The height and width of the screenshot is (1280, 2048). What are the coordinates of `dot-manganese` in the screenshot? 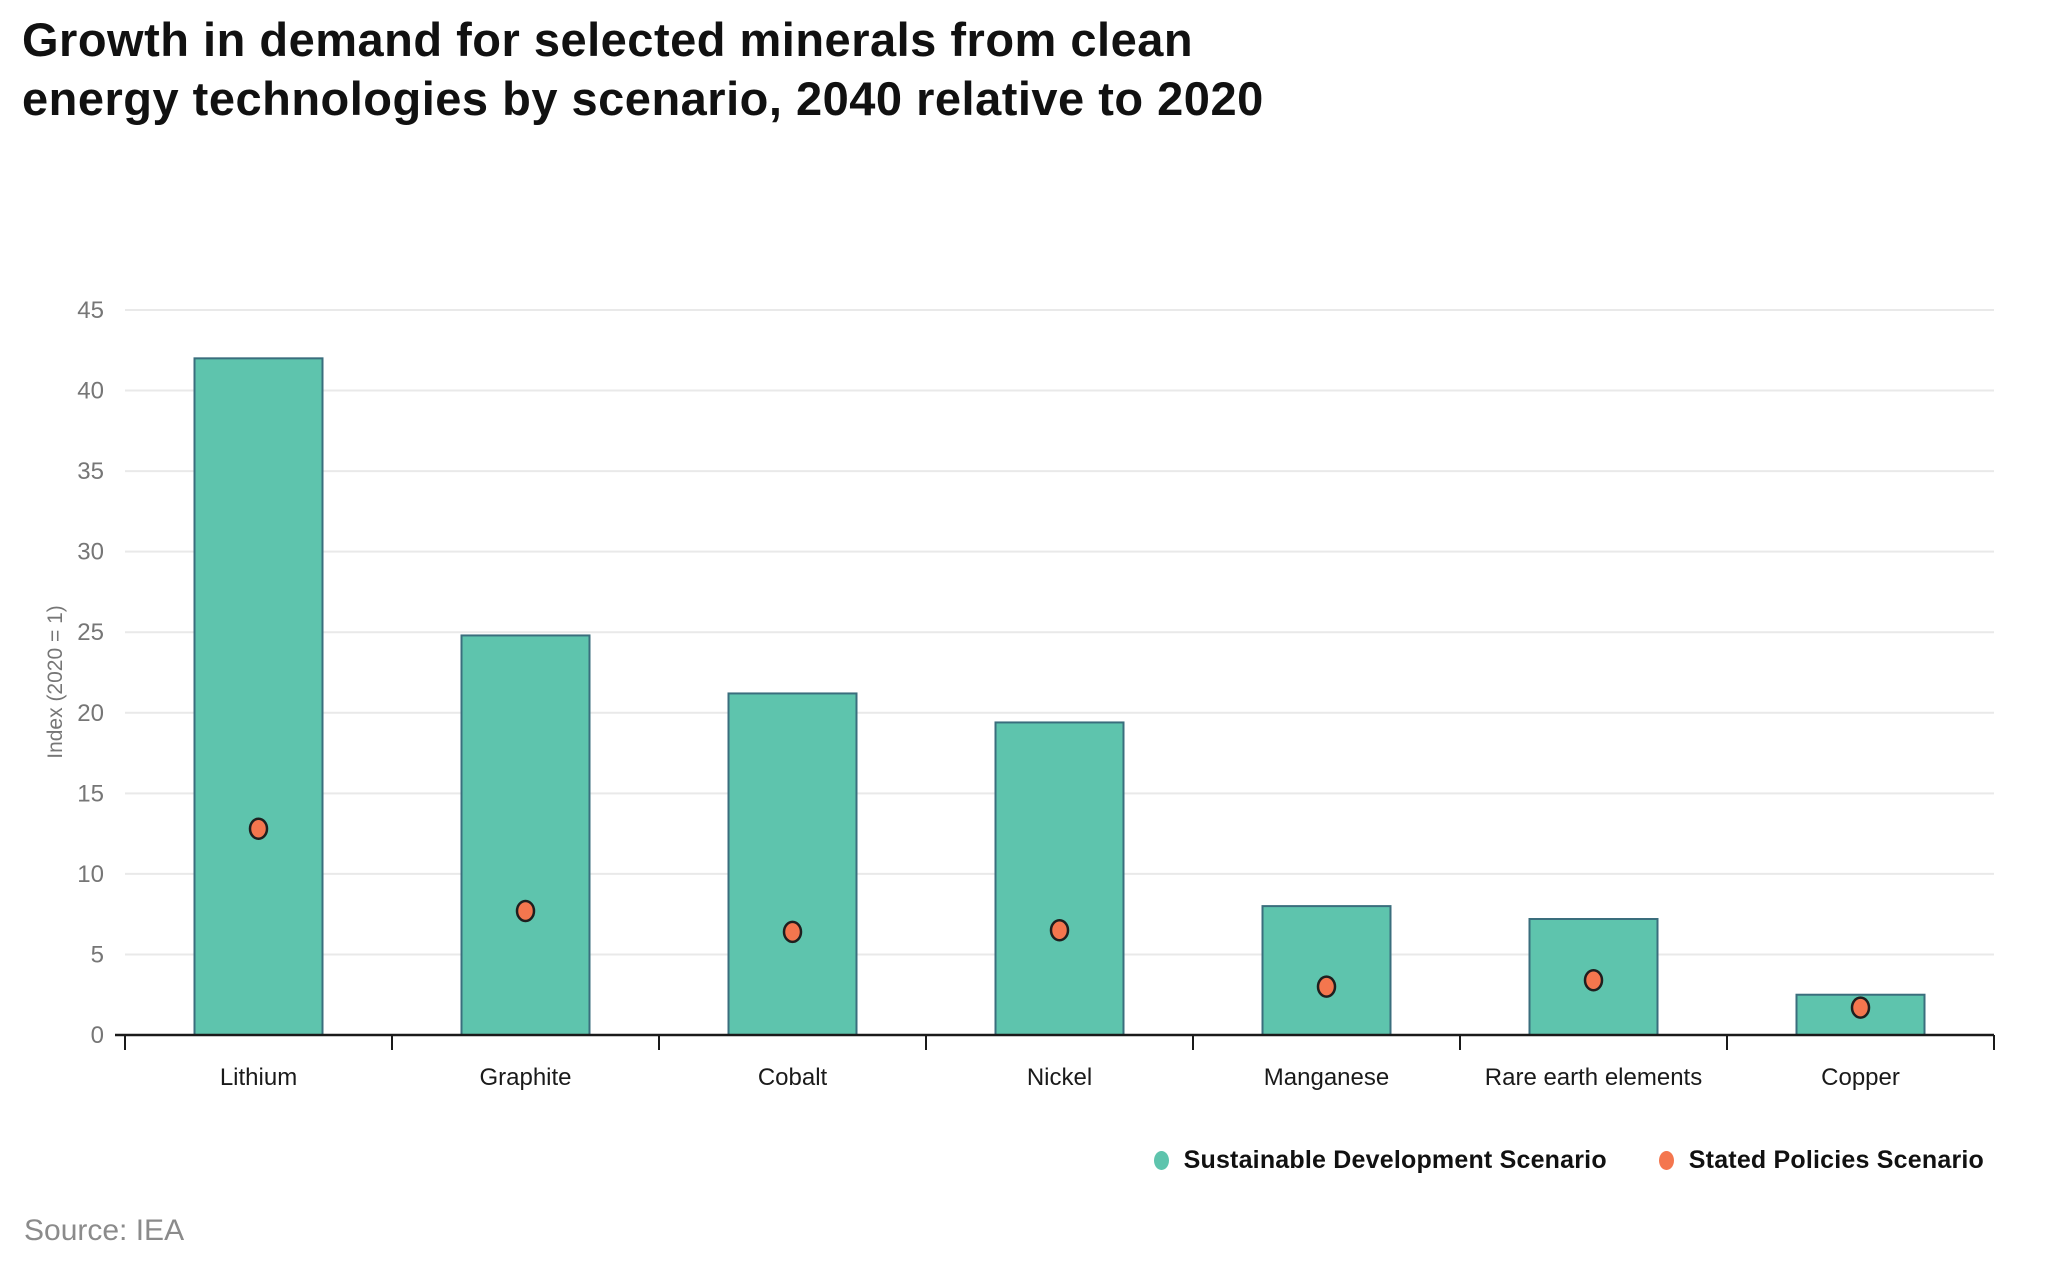 It's located at (1326, 986).